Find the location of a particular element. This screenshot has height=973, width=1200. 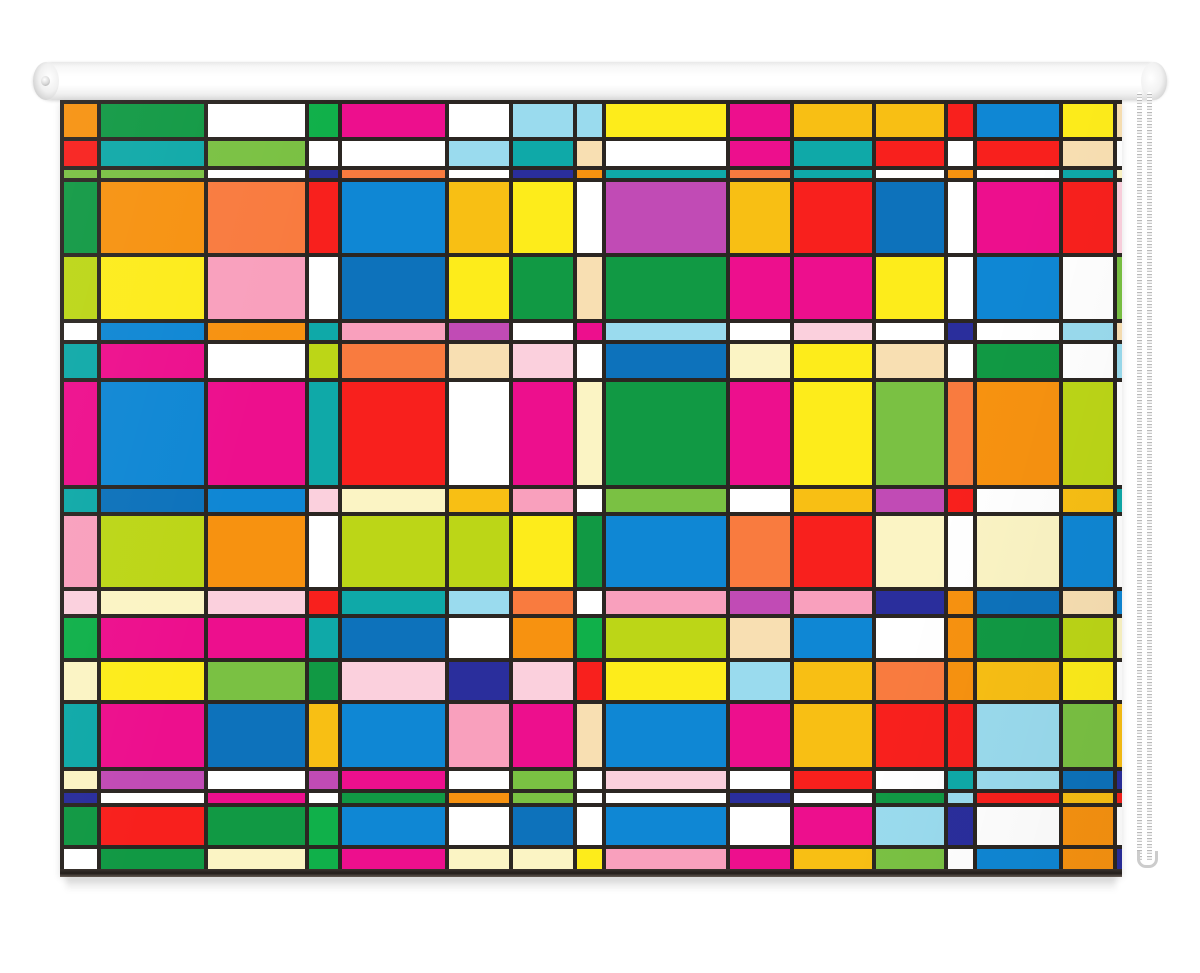

control-chain is located at coordinates (1147, 480).